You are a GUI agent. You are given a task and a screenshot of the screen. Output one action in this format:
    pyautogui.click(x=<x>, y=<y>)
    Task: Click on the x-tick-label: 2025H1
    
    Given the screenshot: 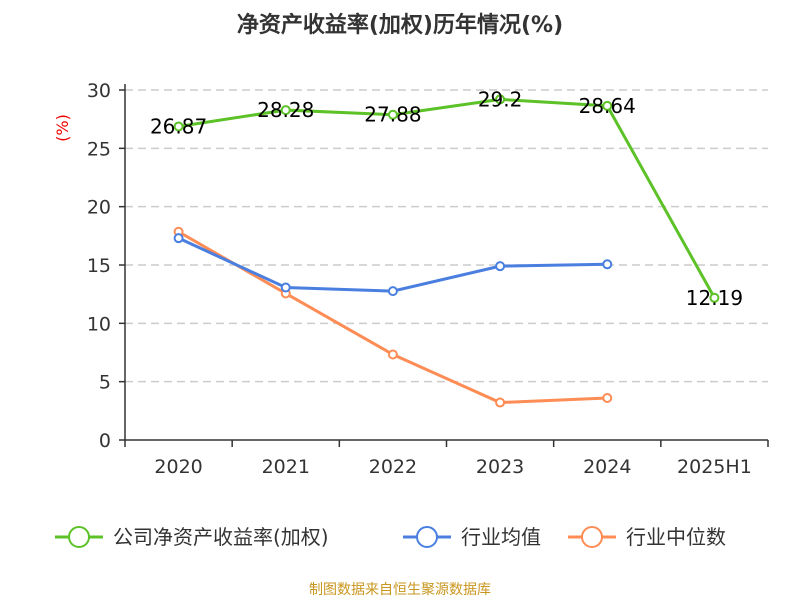 What is the action you would take?
    pyautogui.click(x=714, y=467)
    